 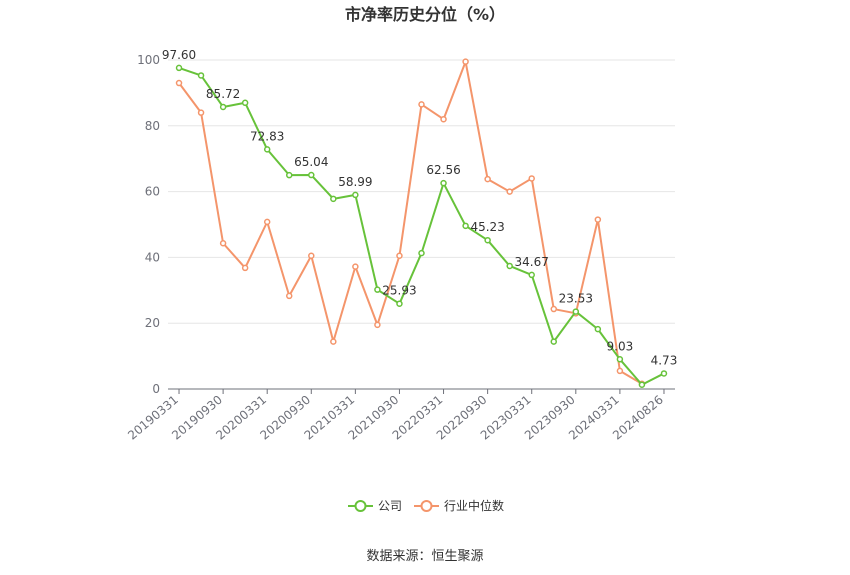 I want to click on data-label-20240331: 9.03, so click(x=620, y=346).